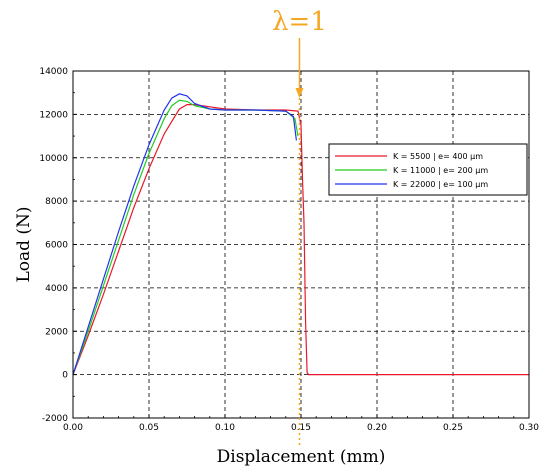 Image resolution: width=549 pixels, height=472 pixels. Describe the element at coordinates (56, 246) in the screenshot. I see `y-tick-label: 6000` at that location.